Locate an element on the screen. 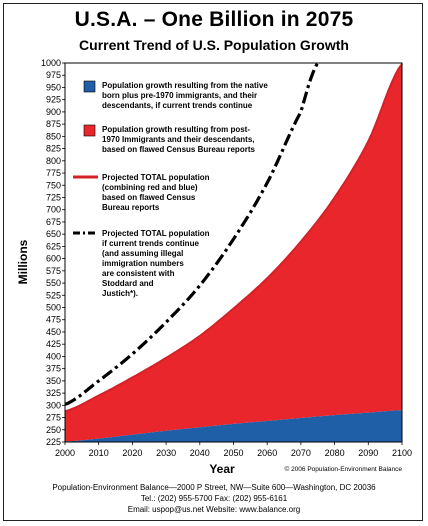 Image resolution: width=428 pixels, height=526 pixels. legend-trend-line-text: Projected TOTAL population is located at coordinates (156, 233).